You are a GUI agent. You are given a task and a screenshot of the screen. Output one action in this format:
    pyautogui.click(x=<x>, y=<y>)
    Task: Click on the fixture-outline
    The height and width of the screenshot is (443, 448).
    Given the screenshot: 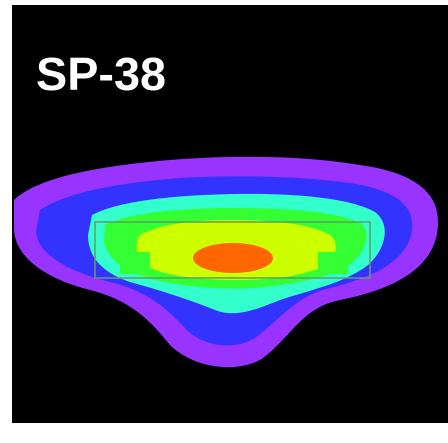 What is the action you would take?
    pyautogui.click(x=232, y=250)
    